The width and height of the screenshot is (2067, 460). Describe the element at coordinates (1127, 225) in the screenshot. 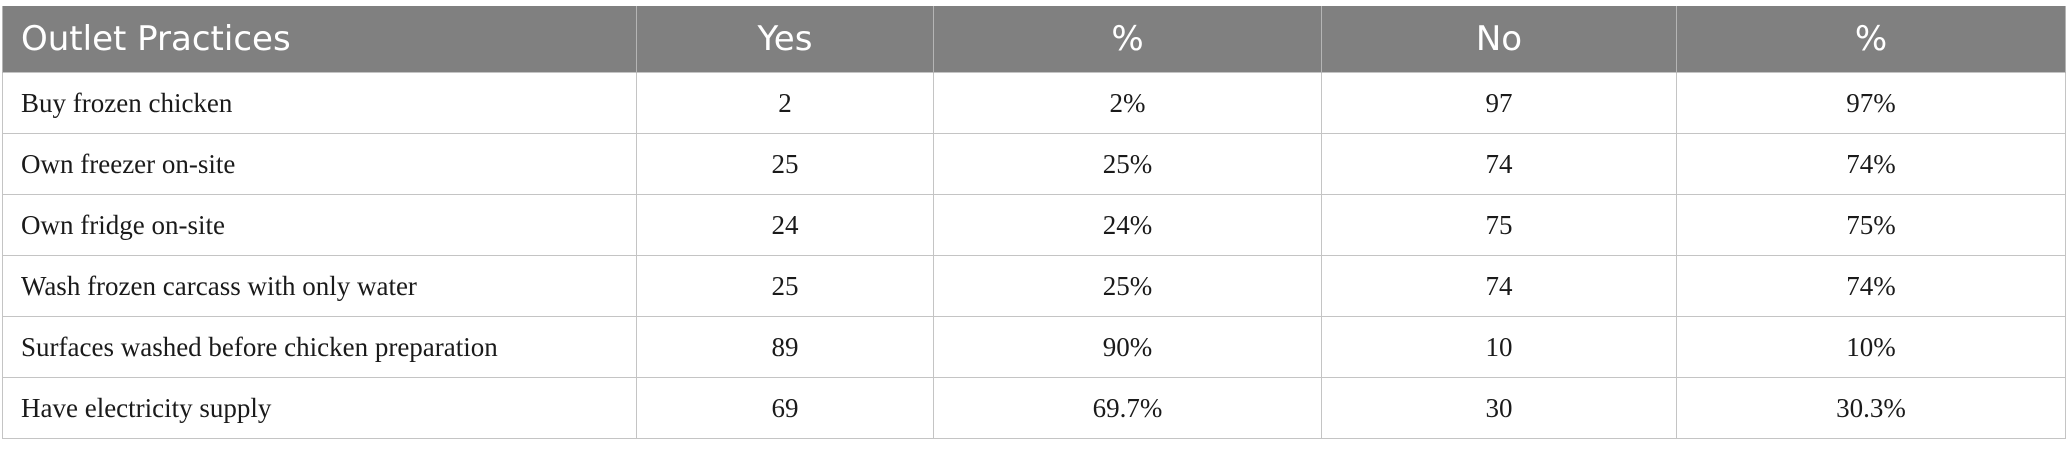

I see `yes-percent-cell: 24%` at that location.